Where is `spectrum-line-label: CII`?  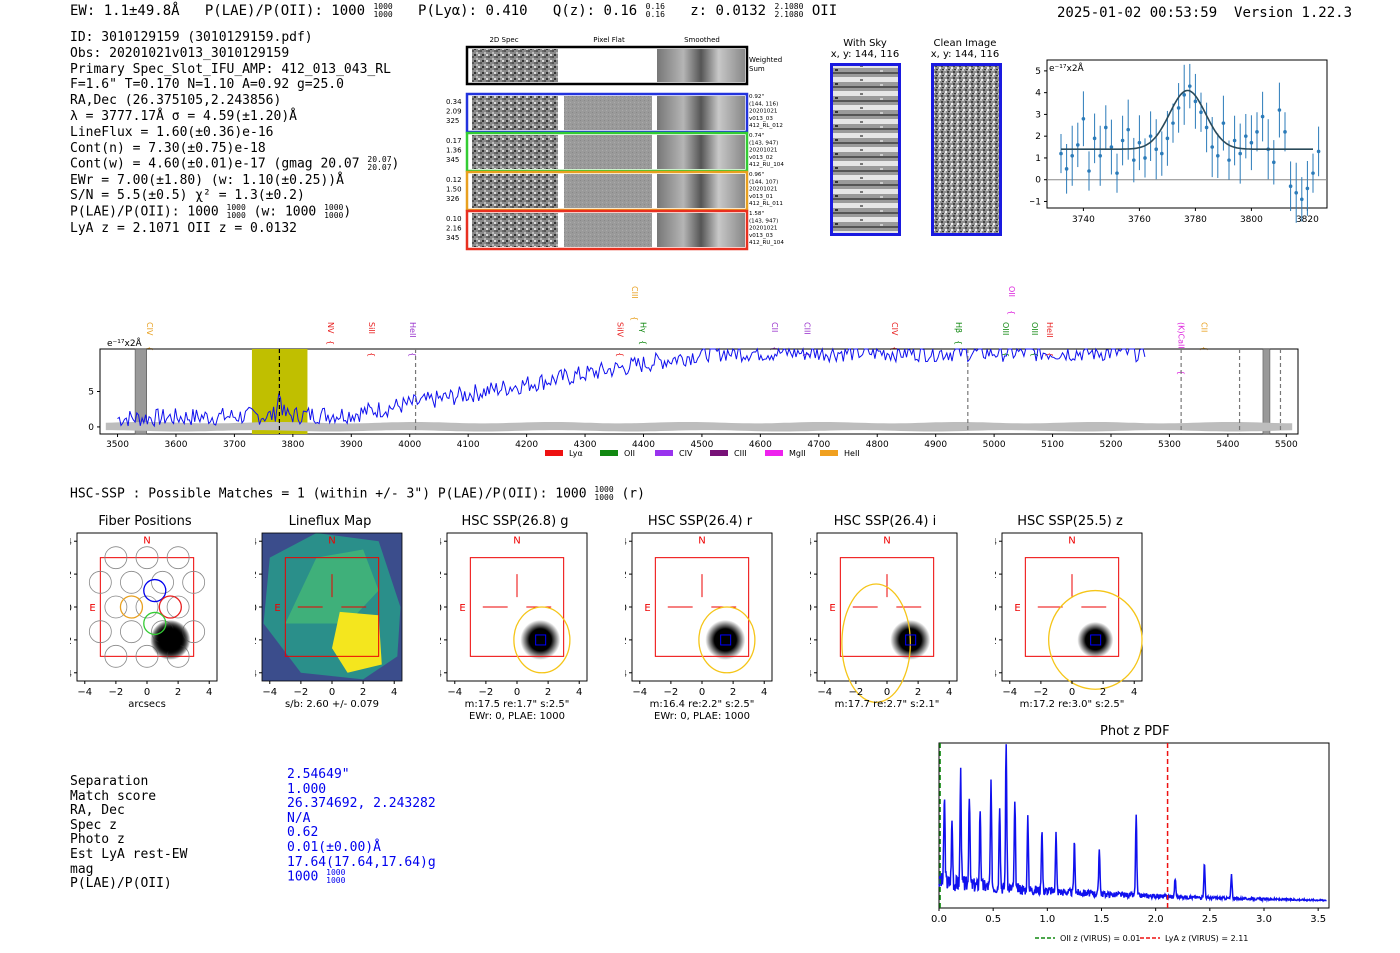
spectrum-line-label: CII is located at coordinates (774, 327).